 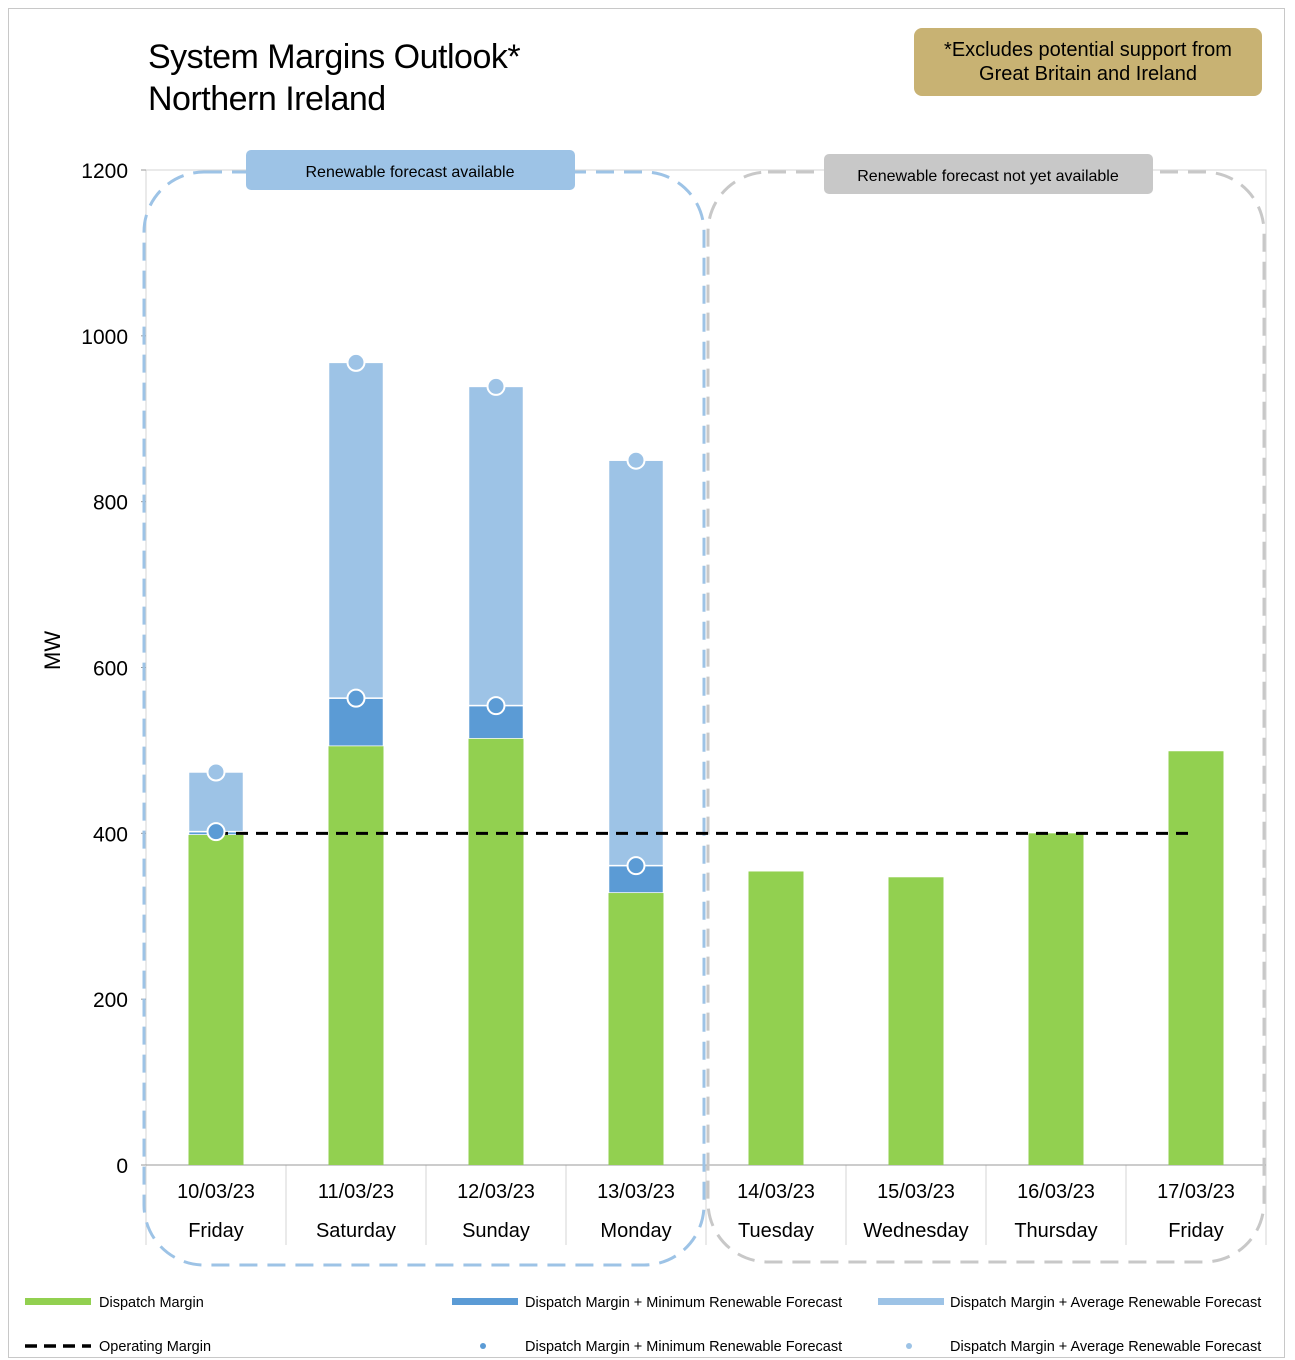 What do you see at coordinates (58, 1301) in the screenshot?
I see `legend-swatch-dispatch-margin` at bounding box center [58, 1301].